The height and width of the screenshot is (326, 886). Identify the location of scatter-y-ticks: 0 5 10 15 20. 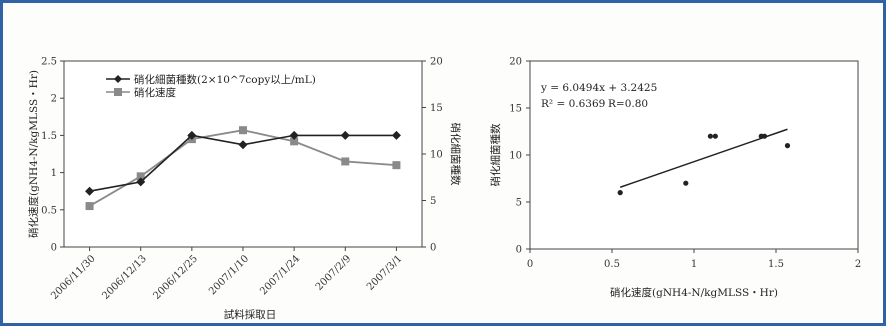
(519, 156).